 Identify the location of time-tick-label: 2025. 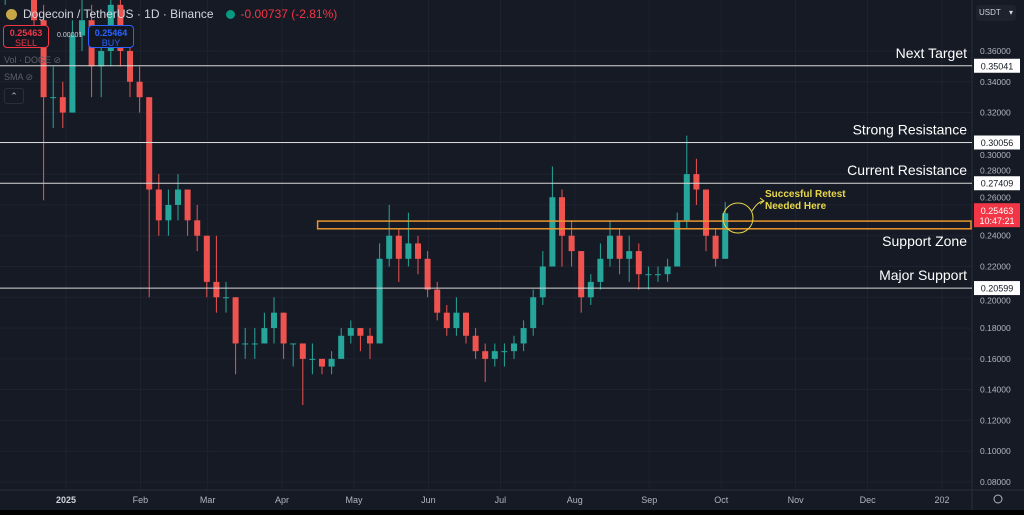
(66, 500).